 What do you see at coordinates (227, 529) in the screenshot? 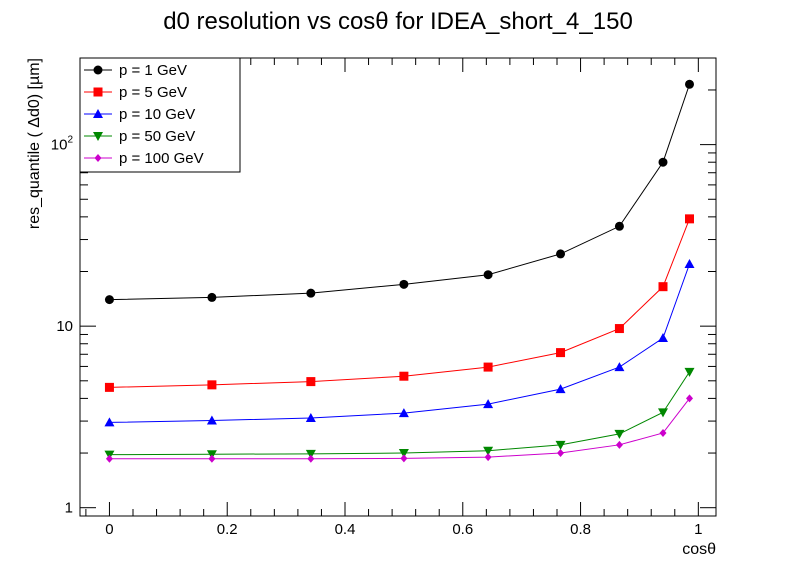
I see `x-tick-label: 0.2` at bounding box center [227, 529].